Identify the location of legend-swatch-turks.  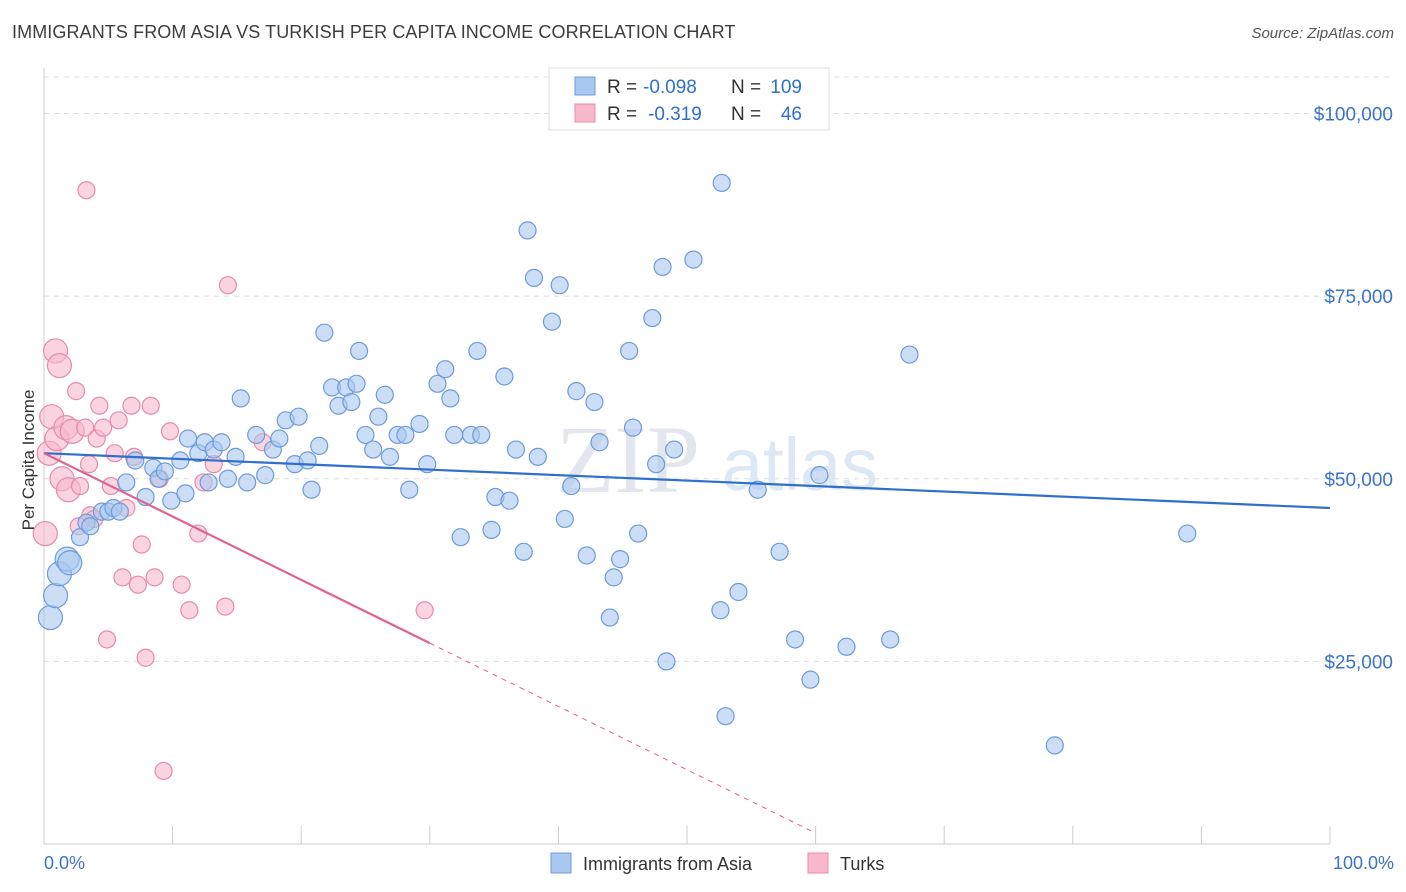
(818, 863).